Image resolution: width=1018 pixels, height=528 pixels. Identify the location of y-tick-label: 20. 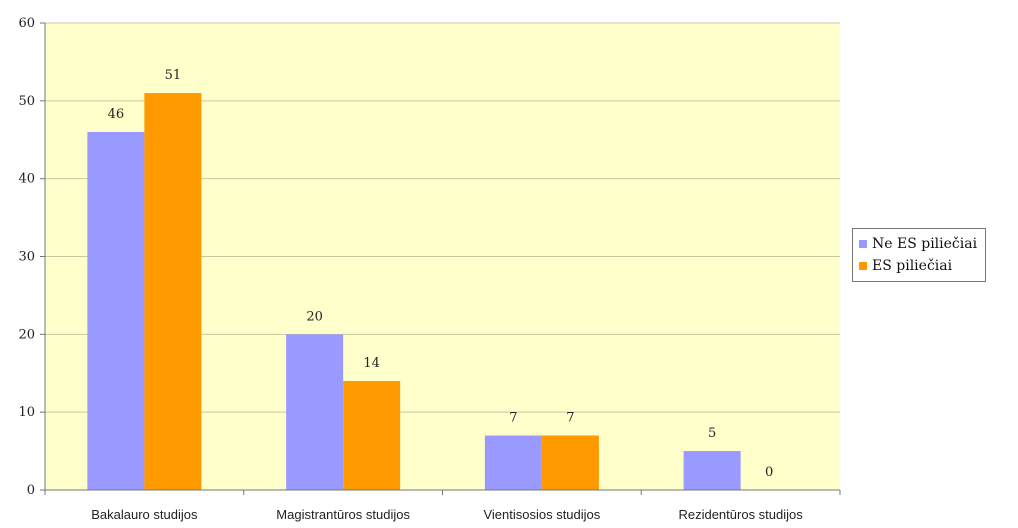
(26, 334).